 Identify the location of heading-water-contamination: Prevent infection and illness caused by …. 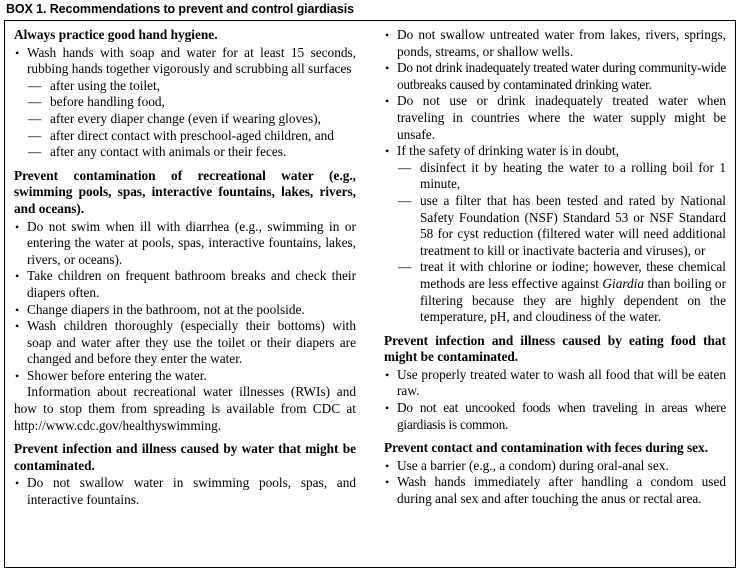
(185, 457).